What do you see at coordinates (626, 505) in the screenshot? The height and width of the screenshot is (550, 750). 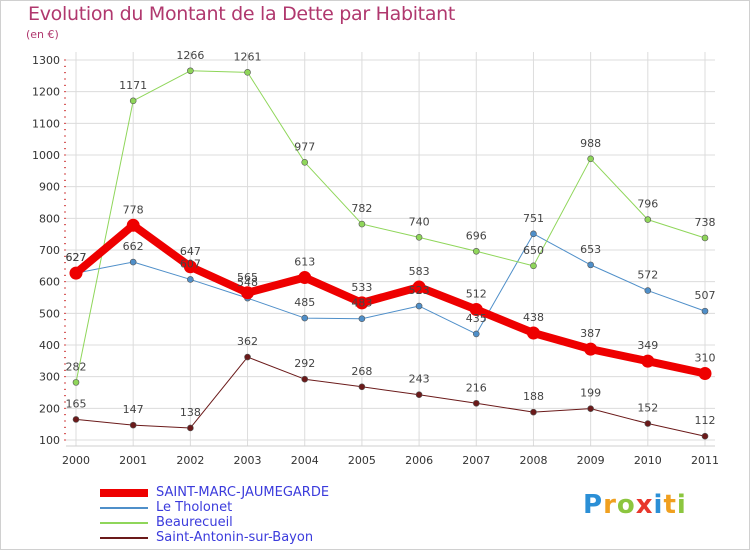 I see `logo-letter: o` at bounding box center [626, 505].